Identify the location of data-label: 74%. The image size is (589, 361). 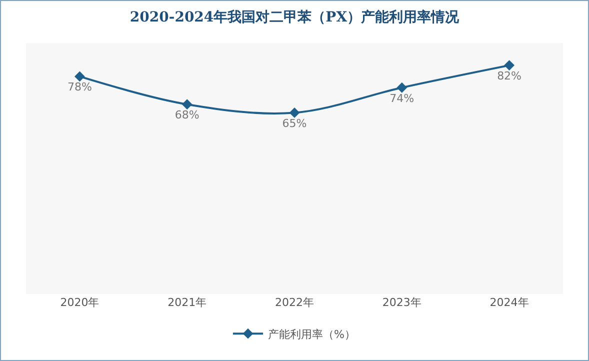
(402, 98).